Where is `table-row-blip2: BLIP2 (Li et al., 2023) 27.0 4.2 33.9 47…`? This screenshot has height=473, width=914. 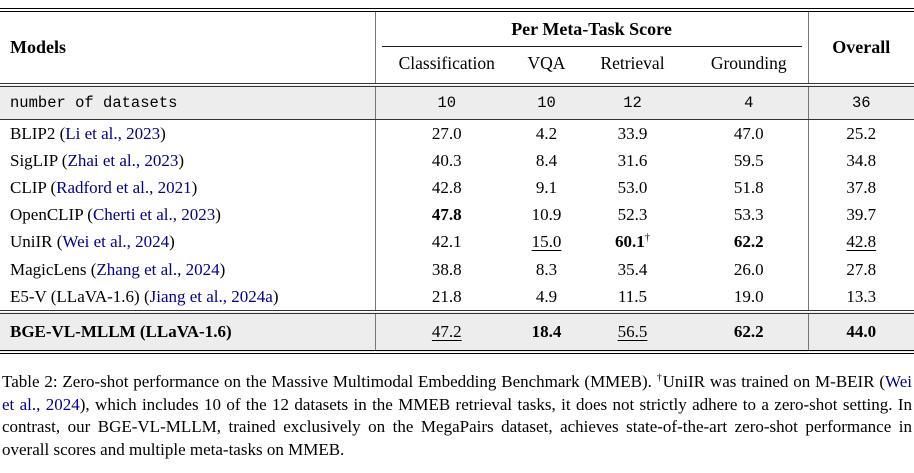
table-row-blip2: BLIP2 (Li et al., 2023) 27.0 4.2 33.9 47… is located at coordinates (457, 133).